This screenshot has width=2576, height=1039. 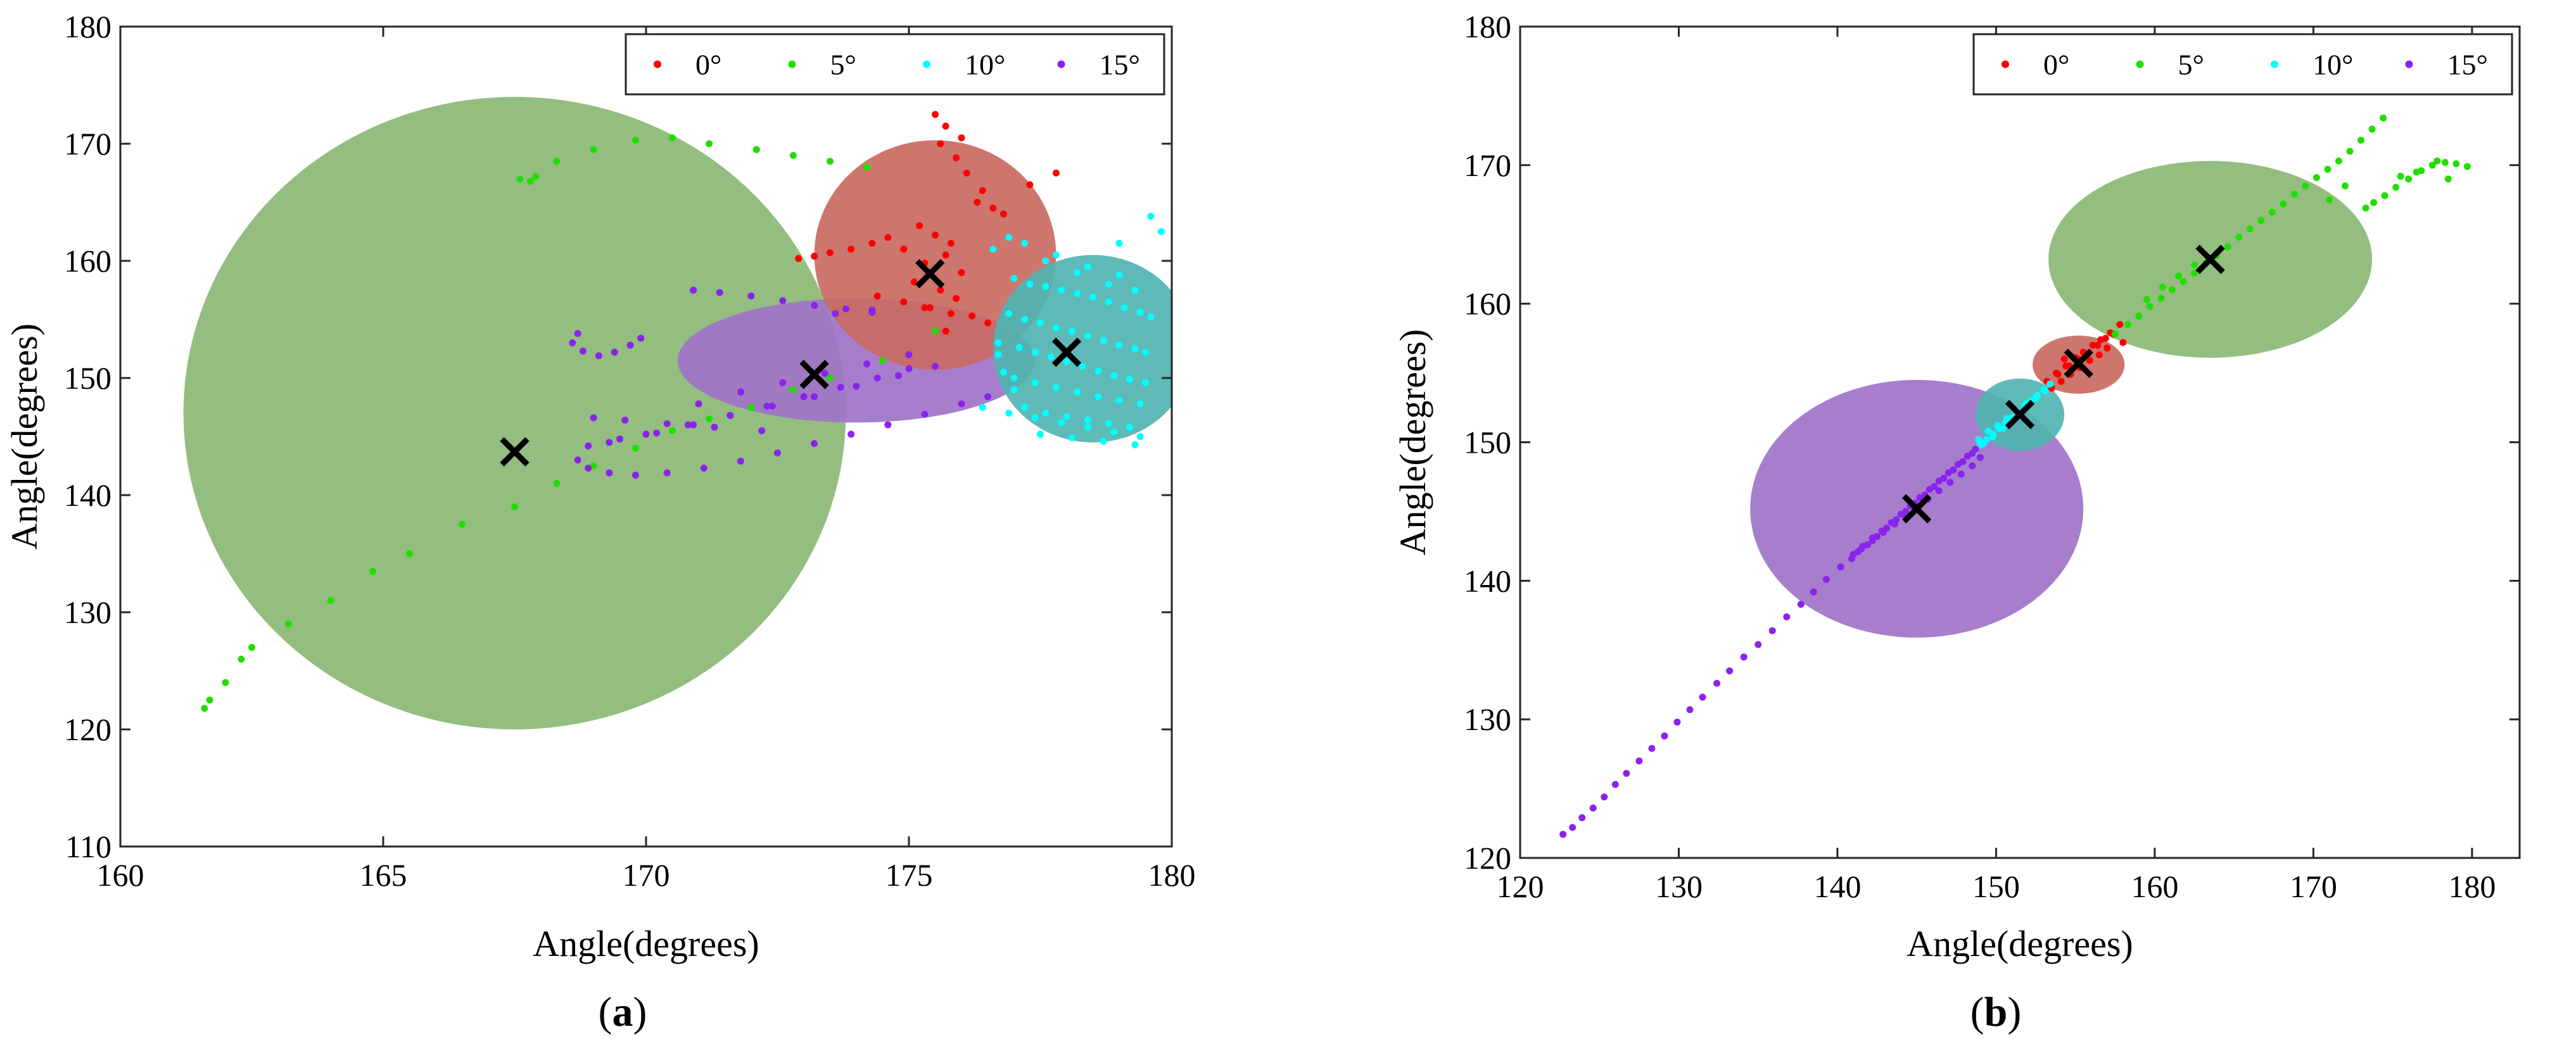 I want to click on center-marker-5deg, so click(x=2210, y=259).